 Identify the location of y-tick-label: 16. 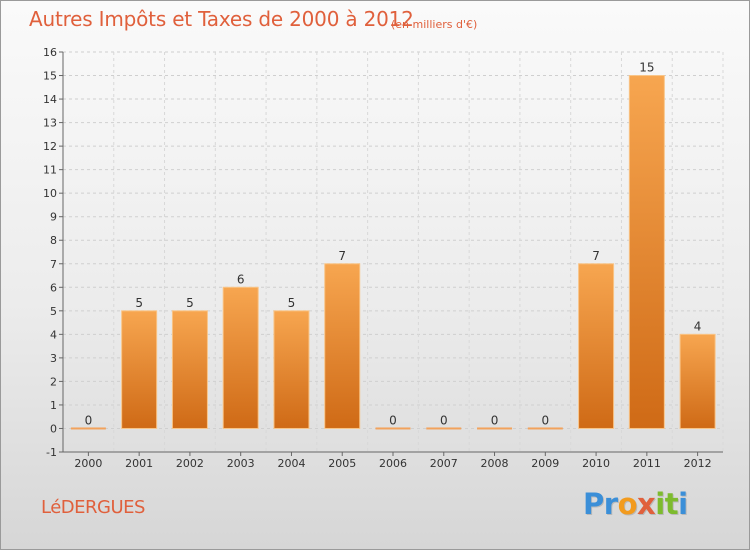
(50, 52).